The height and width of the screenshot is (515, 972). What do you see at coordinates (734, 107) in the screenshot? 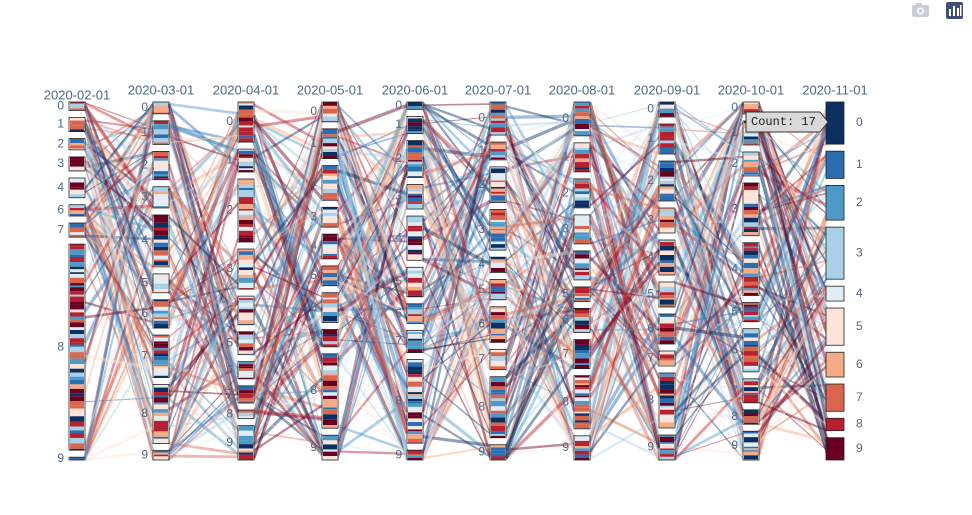
I see `category-label: 0` at bounding box center [734, 107].